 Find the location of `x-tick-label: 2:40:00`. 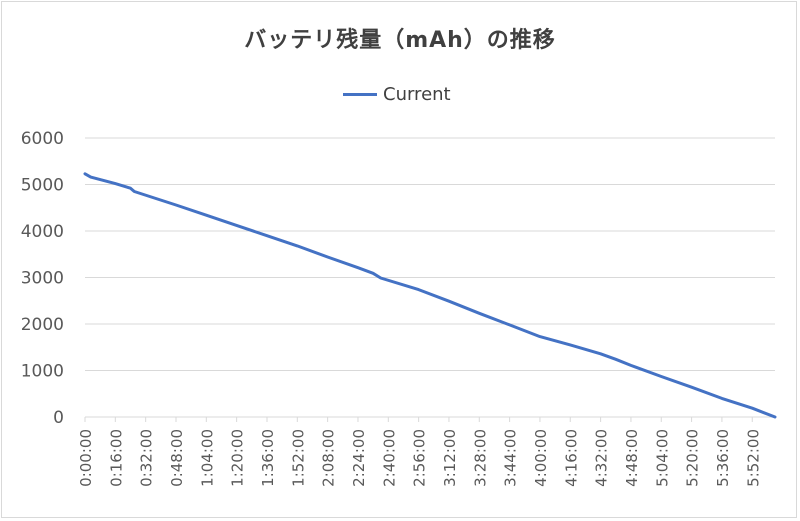

x-tick-label: 2:40:00 is located at coordinates (389, 458).